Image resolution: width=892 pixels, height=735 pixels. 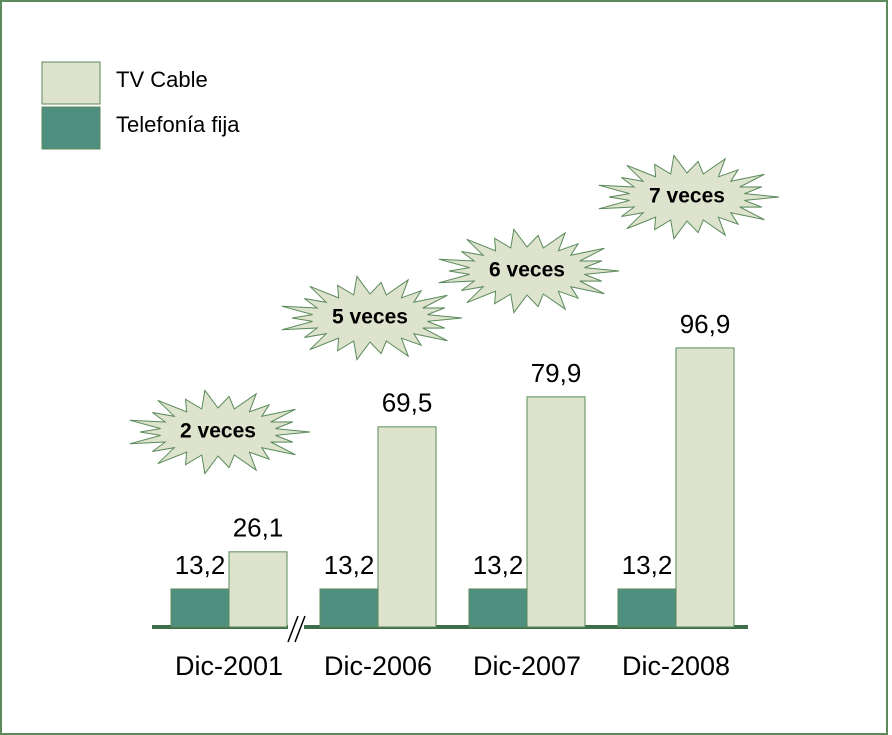 What do you see at coordinates (676, 666) in the screenshot?
I see `x-tick-label: Dic-2008` at bounding box center [676, 666].